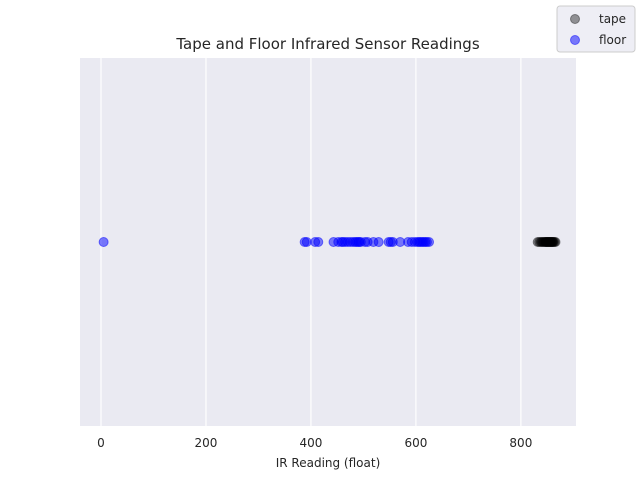 The width and height of the screenshot is (640, 480). I want to click on legend: tape floor, so click(596, 29).